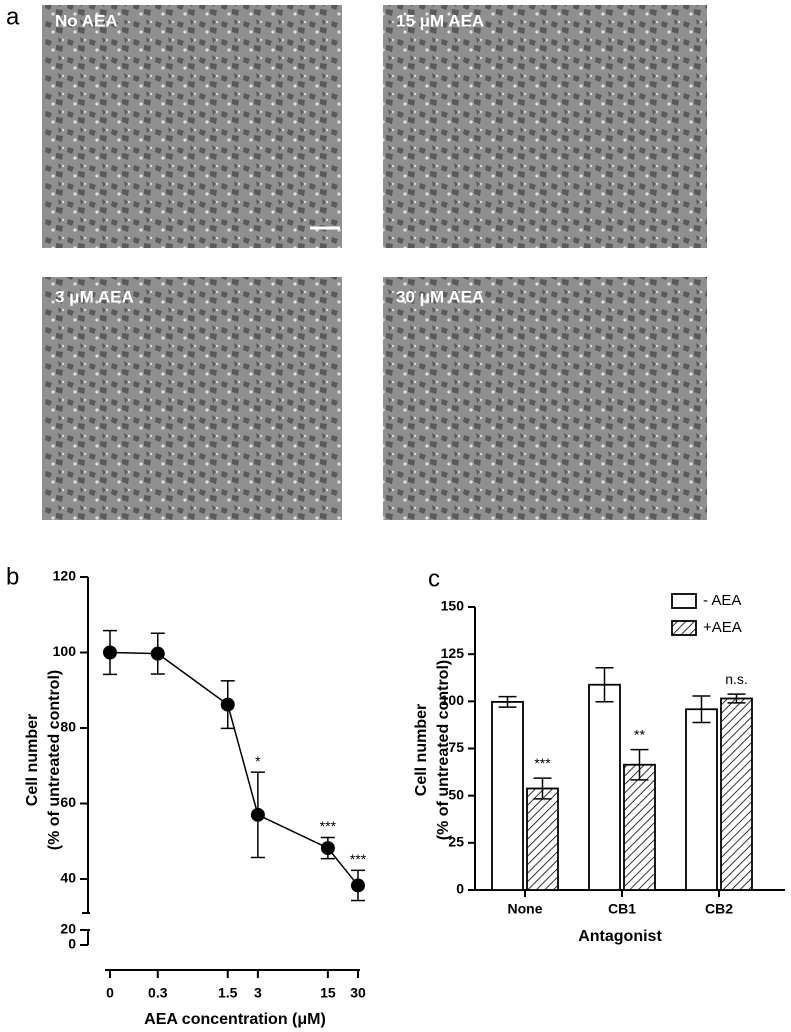 Image resolution: width=791 pixels, height=1032 pixels. Describe the element at coordinates (12, 576) in the screenshot. I see `panel-label: b` at that location.